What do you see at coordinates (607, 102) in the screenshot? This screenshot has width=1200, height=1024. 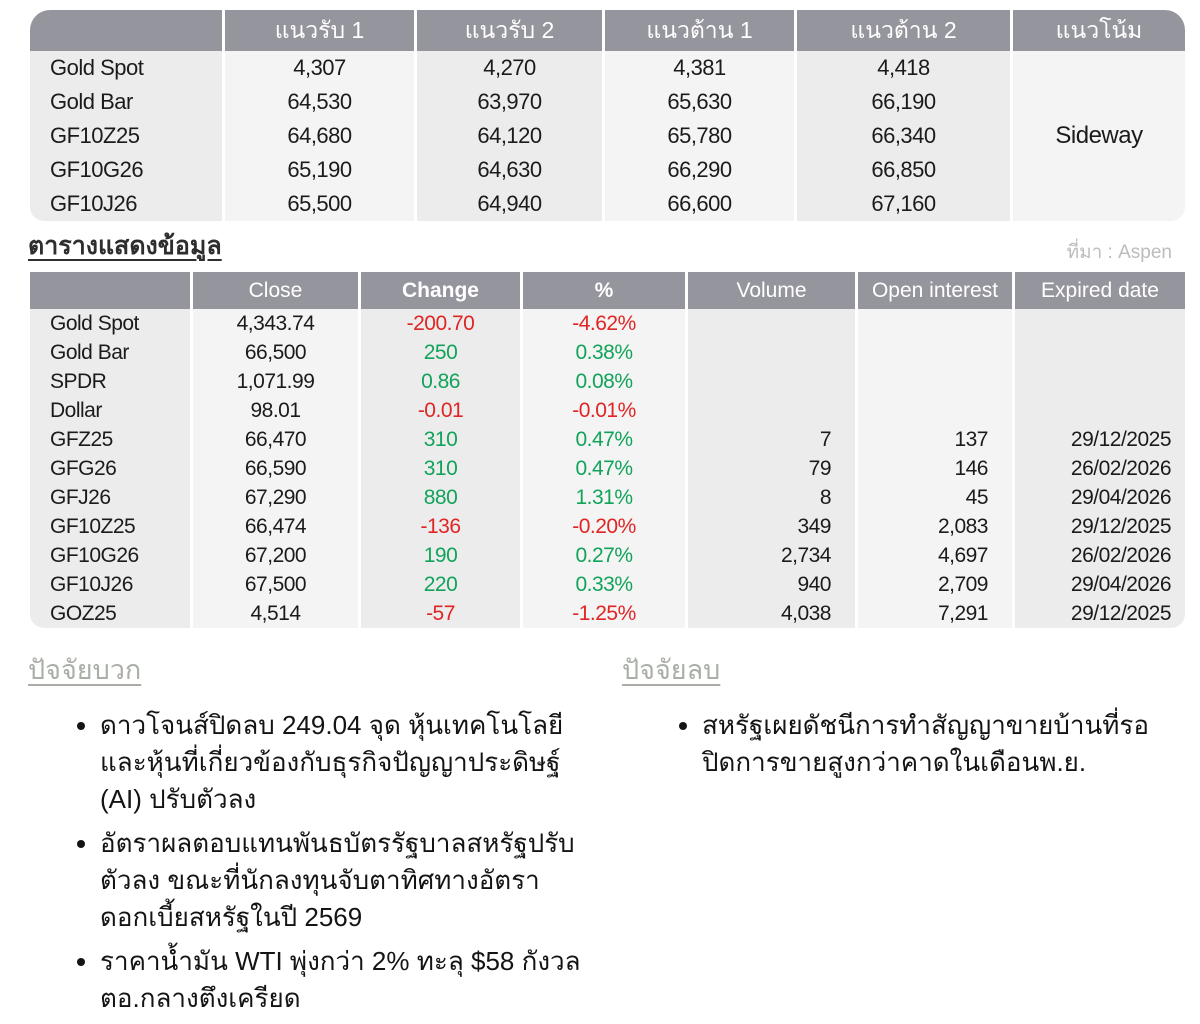 I see `table-row: Gold Bar 64,530 63,970 65,630 66,190` at bounding box center [607, 102].